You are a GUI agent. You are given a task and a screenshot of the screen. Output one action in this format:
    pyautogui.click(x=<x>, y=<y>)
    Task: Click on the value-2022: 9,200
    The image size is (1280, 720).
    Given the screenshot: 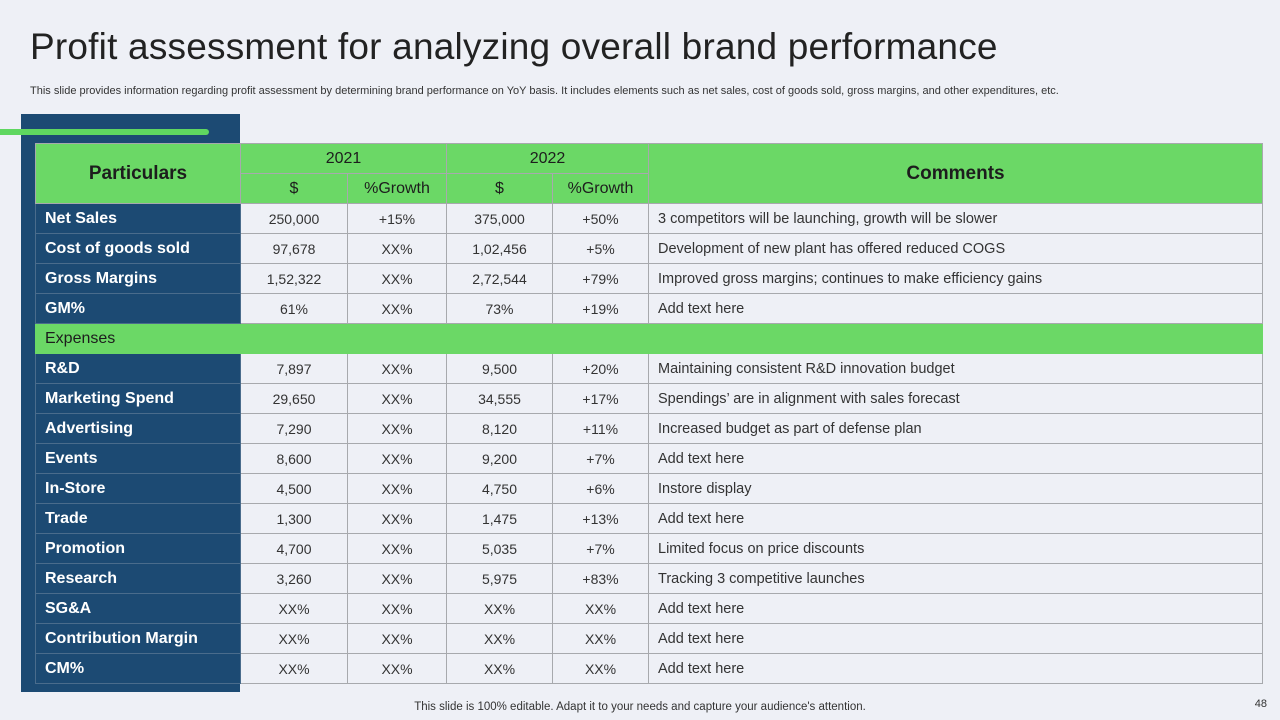 What is the action you would take?
    pyautogui.click(x=499, y=458)
    